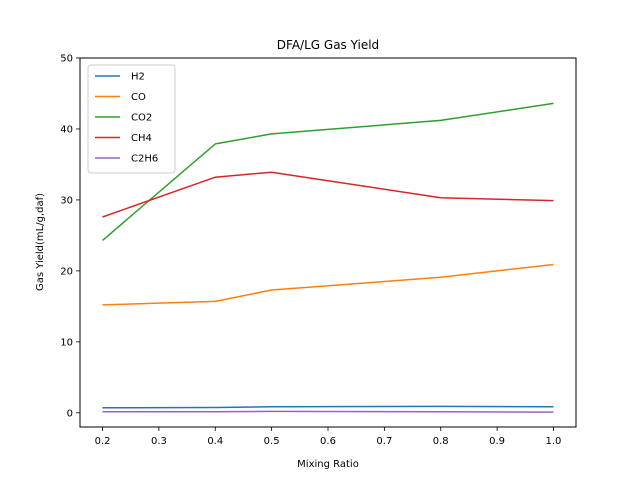 This screenshot has height=480, width=640. Describe the element at coordinates (66, 342) in the screenshot. I see `y-tick-label: 10` at that location.